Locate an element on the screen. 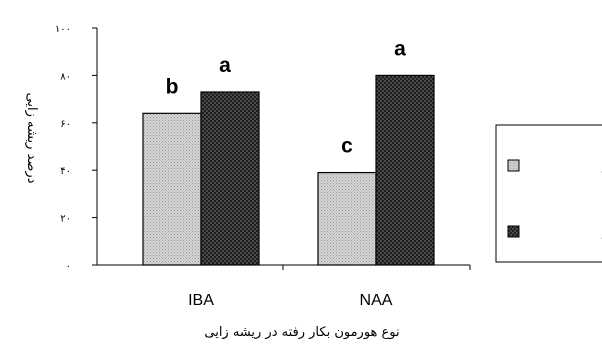 The image size is (602, 347). significance-letter: c is located at coordinates (347, 146).